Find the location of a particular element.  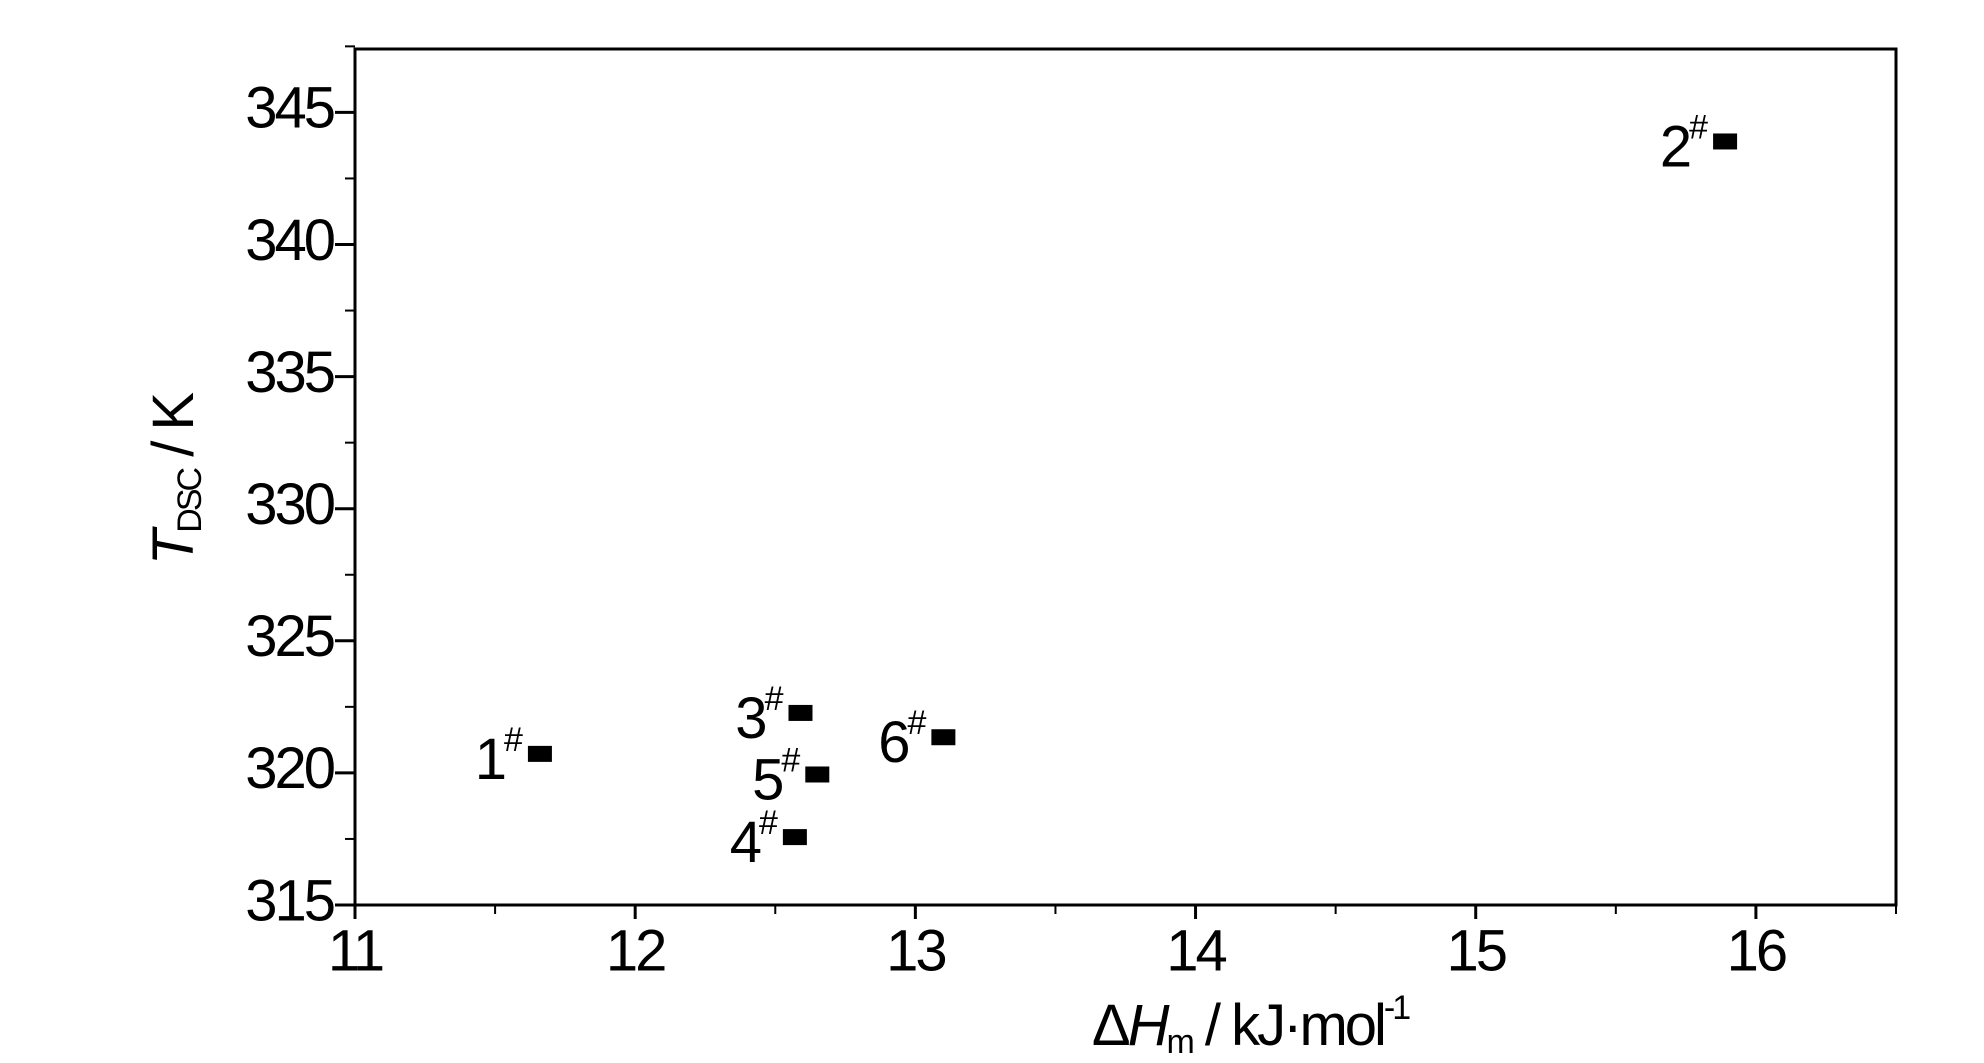

x-label-symbol: H is located at coordinates (1149, 1025).